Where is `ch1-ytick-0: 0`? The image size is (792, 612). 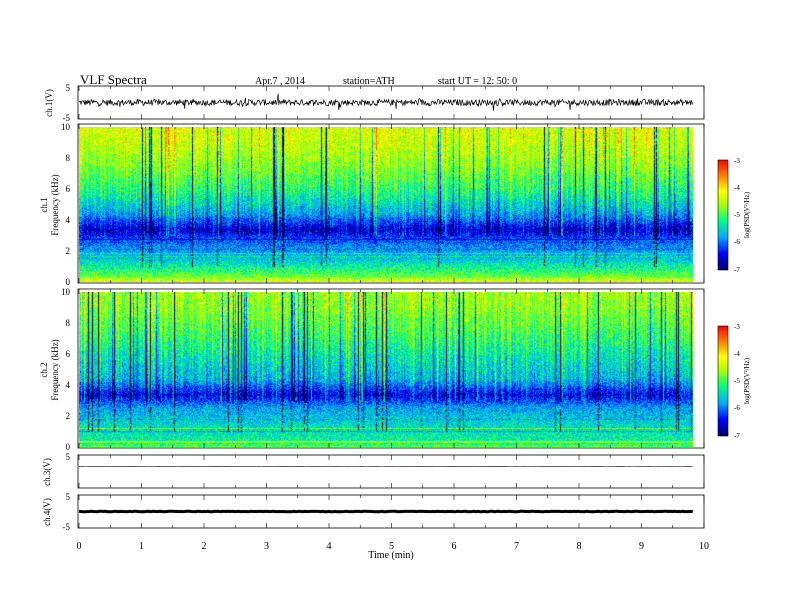
ch1-ytick-0: 0 is located at coordinates (68, 282).